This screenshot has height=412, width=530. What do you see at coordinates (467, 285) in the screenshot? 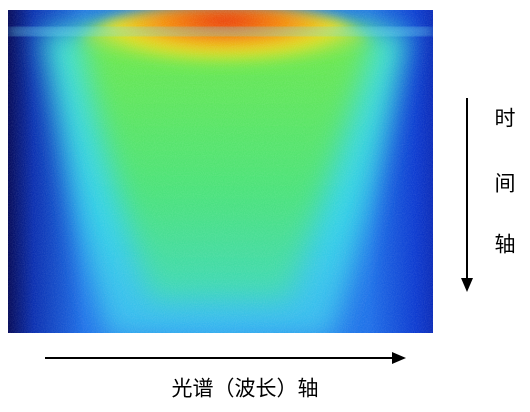
I see `time-arrowhead` at bounding box center [467, 285].